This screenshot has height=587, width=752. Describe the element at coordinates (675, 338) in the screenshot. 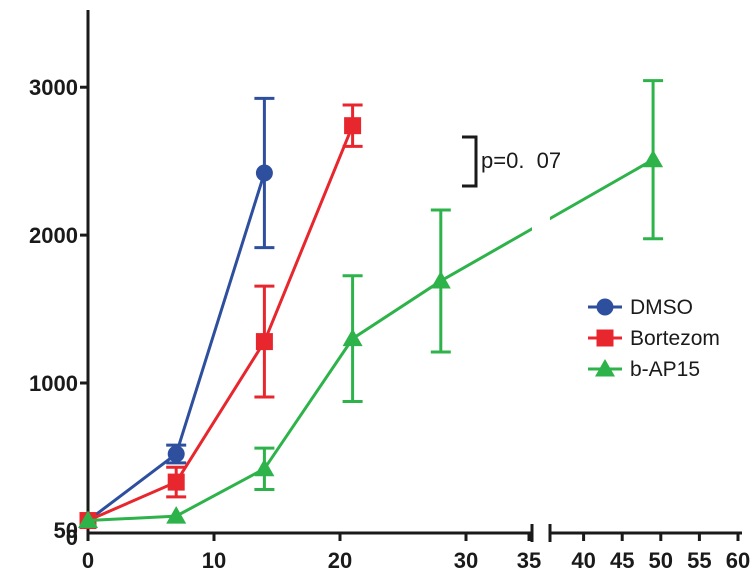

I see `legend-label-bortezomib: Bortezom` at that location.